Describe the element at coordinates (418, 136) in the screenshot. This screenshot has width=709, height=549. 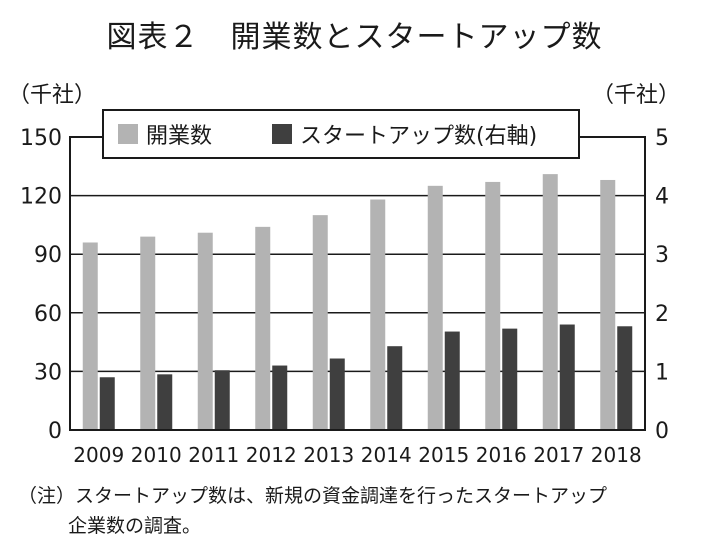
I see `legend-label-startups: スタートアップ数(右軸)` at that location.